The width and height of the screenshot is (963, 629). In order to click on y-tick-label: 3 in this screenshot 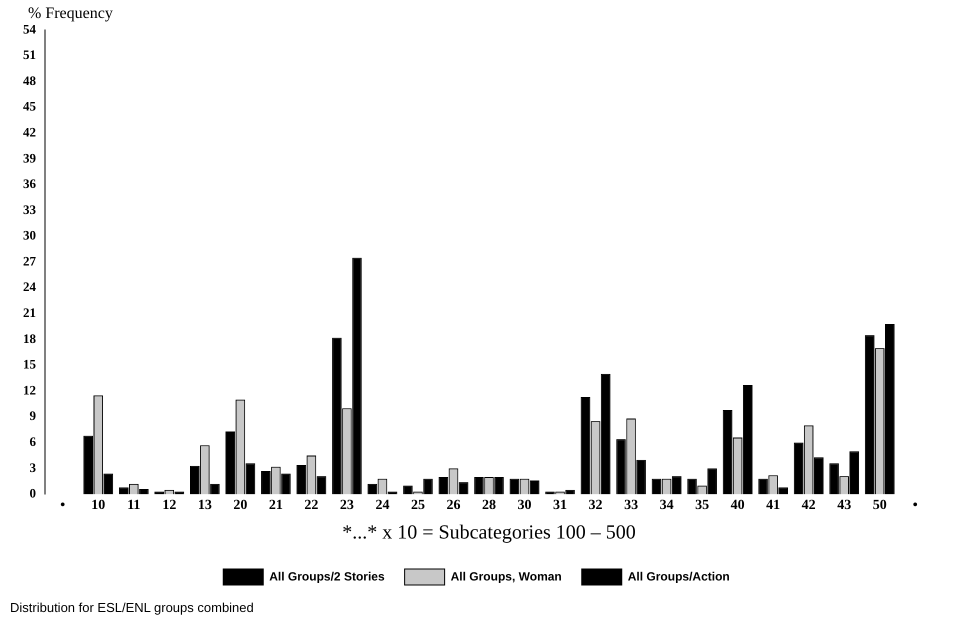, I will do `click(33, 467)`.